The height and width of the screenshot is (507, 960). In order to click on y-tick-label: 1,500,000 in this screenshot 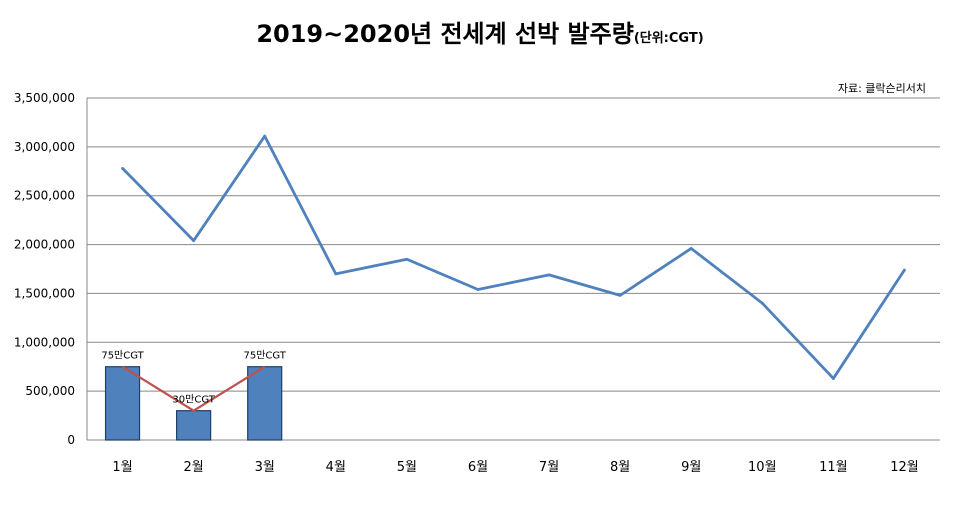, I will do `click(44, 293)`.